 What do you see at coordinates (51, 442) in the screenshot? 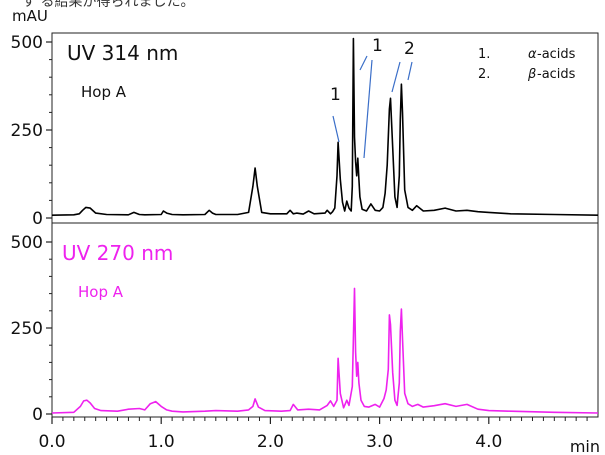
I see `x-tick-label: 0.0` at bounding box center [51, 442].